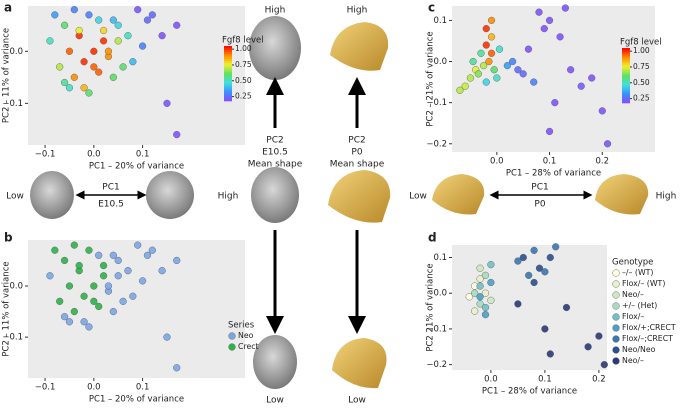  What do you see at coordinates (639, 305) in the screenshot?
I see `legend-label: +/– (Het)` at bounding box center [639, 305].